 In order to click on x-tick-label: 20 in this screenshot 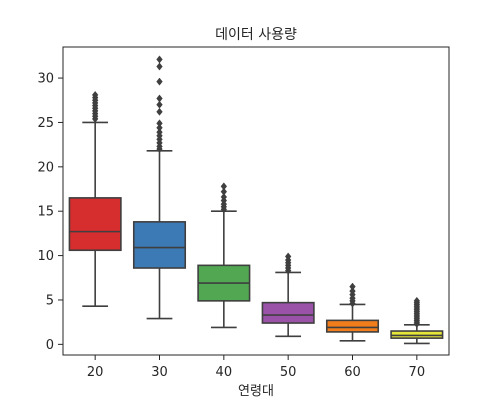, I will do `click(95, 372)`.